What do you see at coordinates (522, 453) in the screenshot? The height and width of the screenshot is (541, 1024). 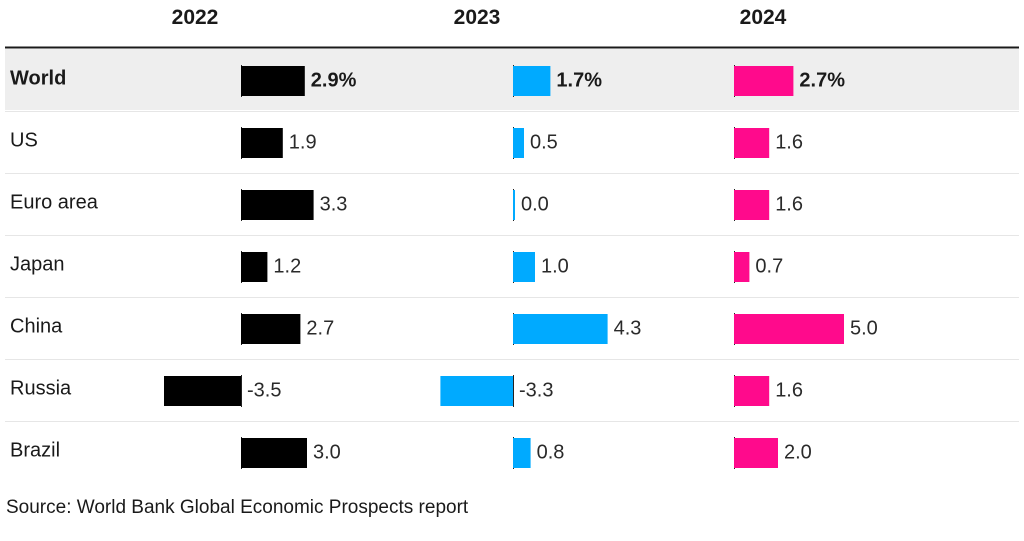 I see `bar-brazil-2023` at bounding box center [522, 453].